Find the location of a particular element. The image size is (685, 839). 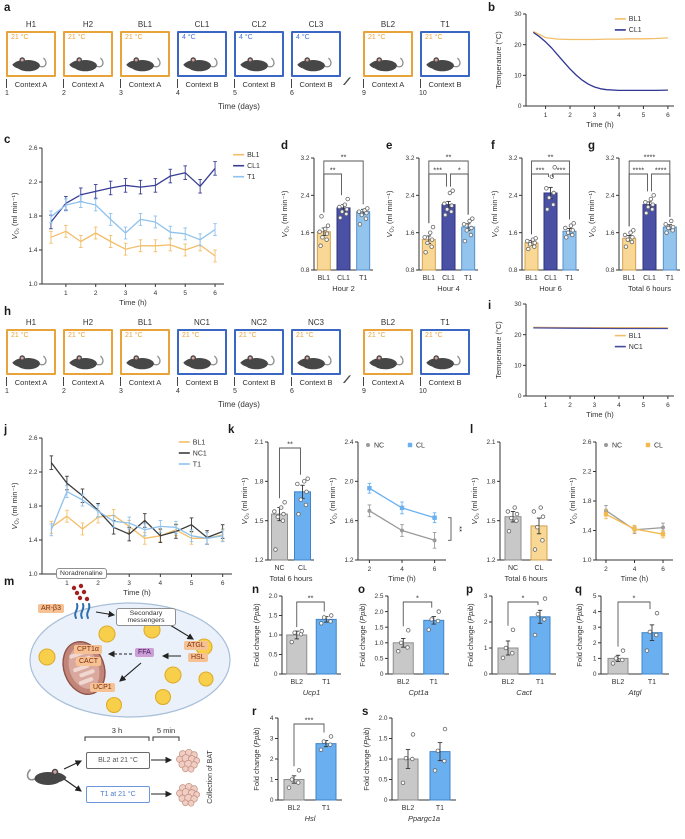

lipid-droplet-icons is located at coordinates (126, 667).